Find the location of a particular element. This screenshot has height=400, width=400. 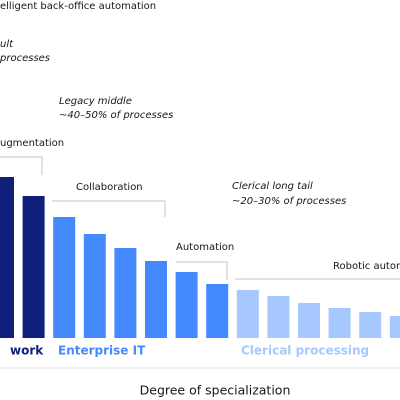

annotation: processes is located at coordinates (25, 58).